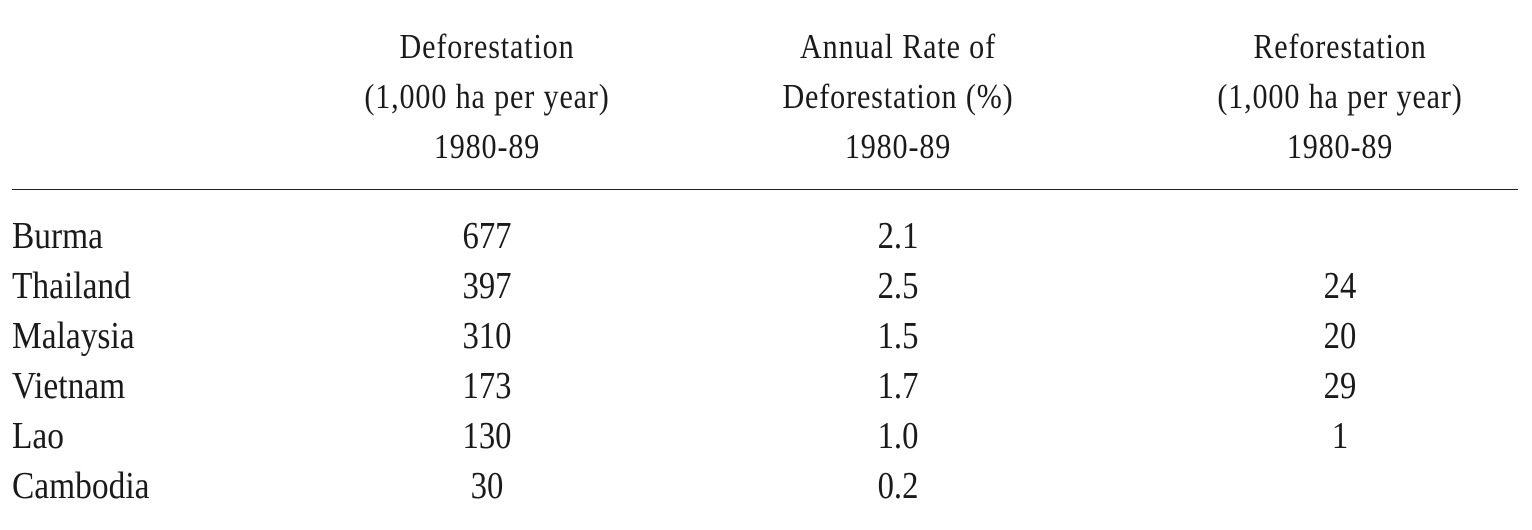 The height and width of the screenshot is (530, 1532). Describe the element at coordinates (73, 336) in the screenshot. I see `row-label: Malaysia` at that location.